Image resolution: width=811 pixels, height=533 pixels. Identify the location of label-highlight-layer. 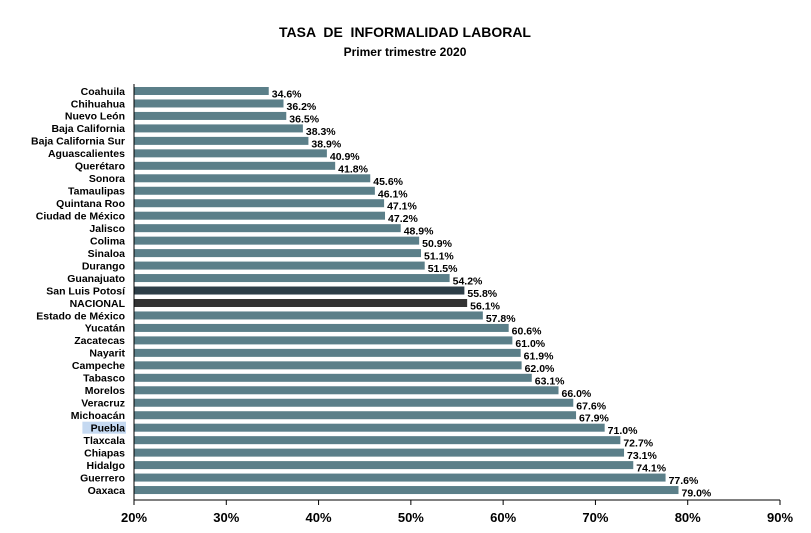
(104, 427).